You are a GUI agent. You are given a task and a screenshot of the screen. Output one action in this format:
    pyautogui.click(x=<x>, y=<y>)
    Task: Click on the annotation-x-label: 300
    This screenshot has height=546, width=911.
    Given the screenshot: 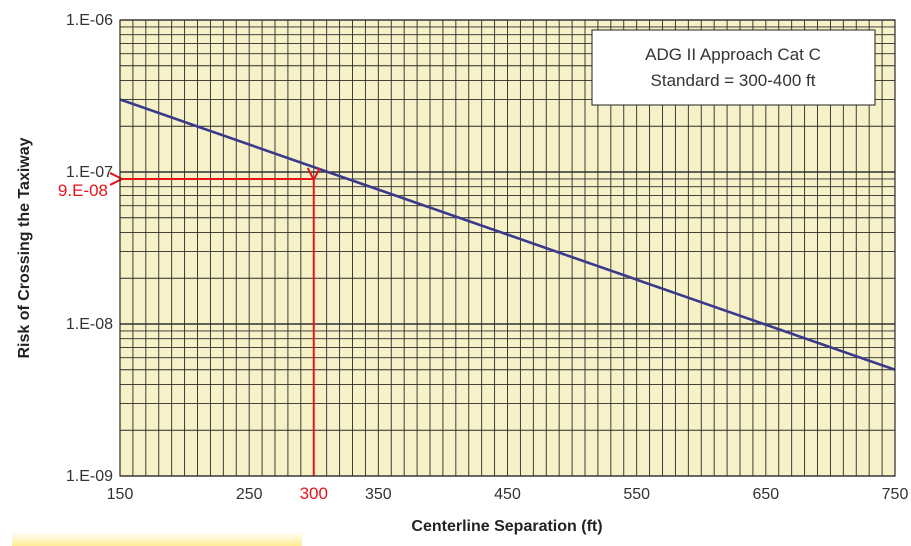 What is the action you would take?
    pyautogui.click(x=314, y=493)
    